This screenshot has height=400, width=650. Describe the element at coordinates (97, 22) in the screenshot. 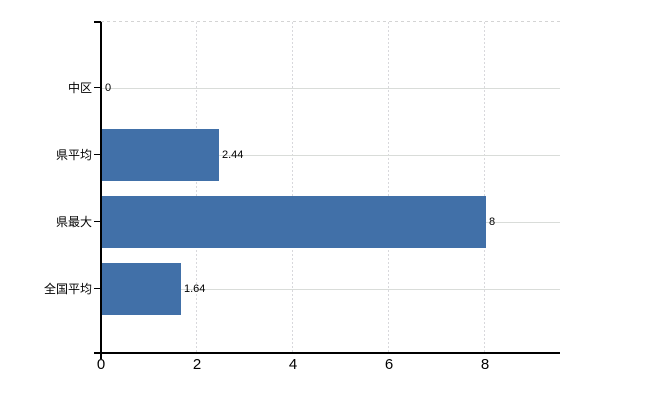

I see `y-axis-top-tick` at that location.